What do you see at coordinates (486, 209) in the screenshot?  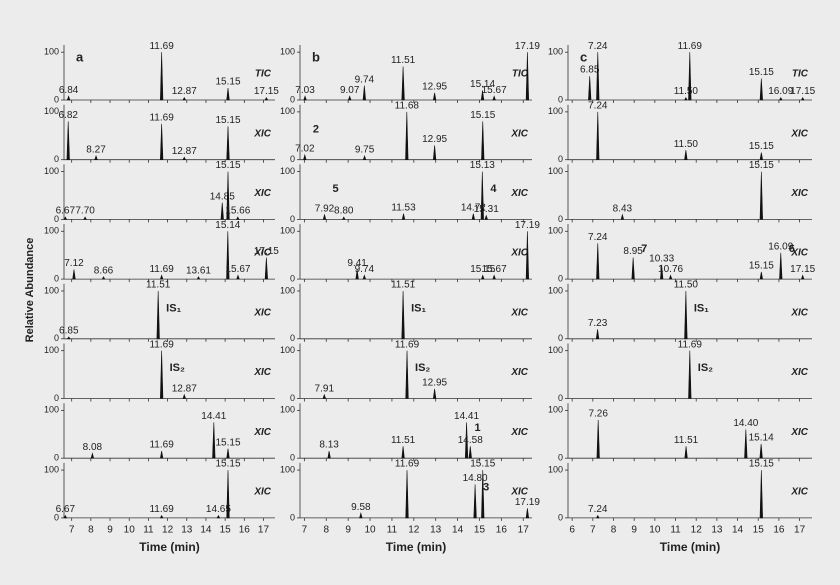 I see `peak-label: 15.31` at bounding box center [486, 209].